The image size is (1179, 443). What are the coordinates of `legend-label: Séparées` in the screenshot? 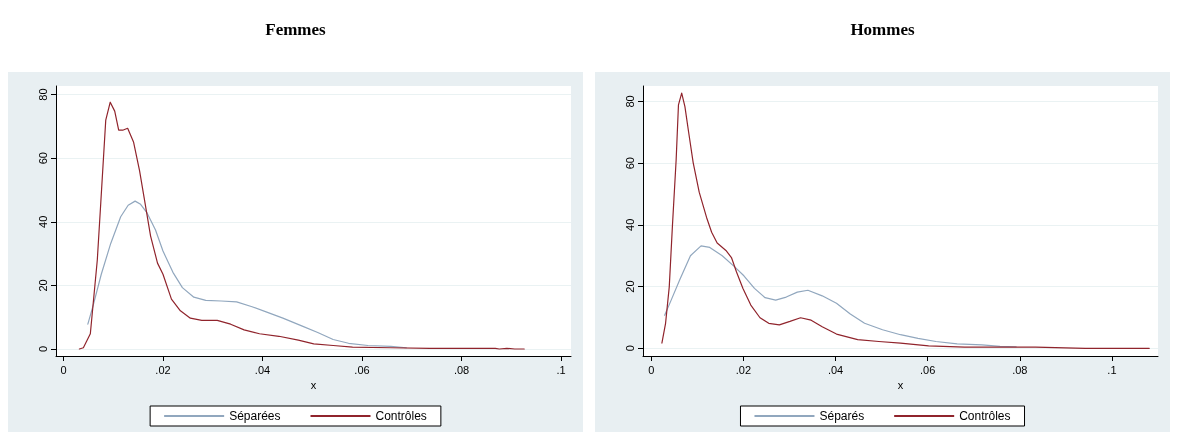 It's located at (255, 416).